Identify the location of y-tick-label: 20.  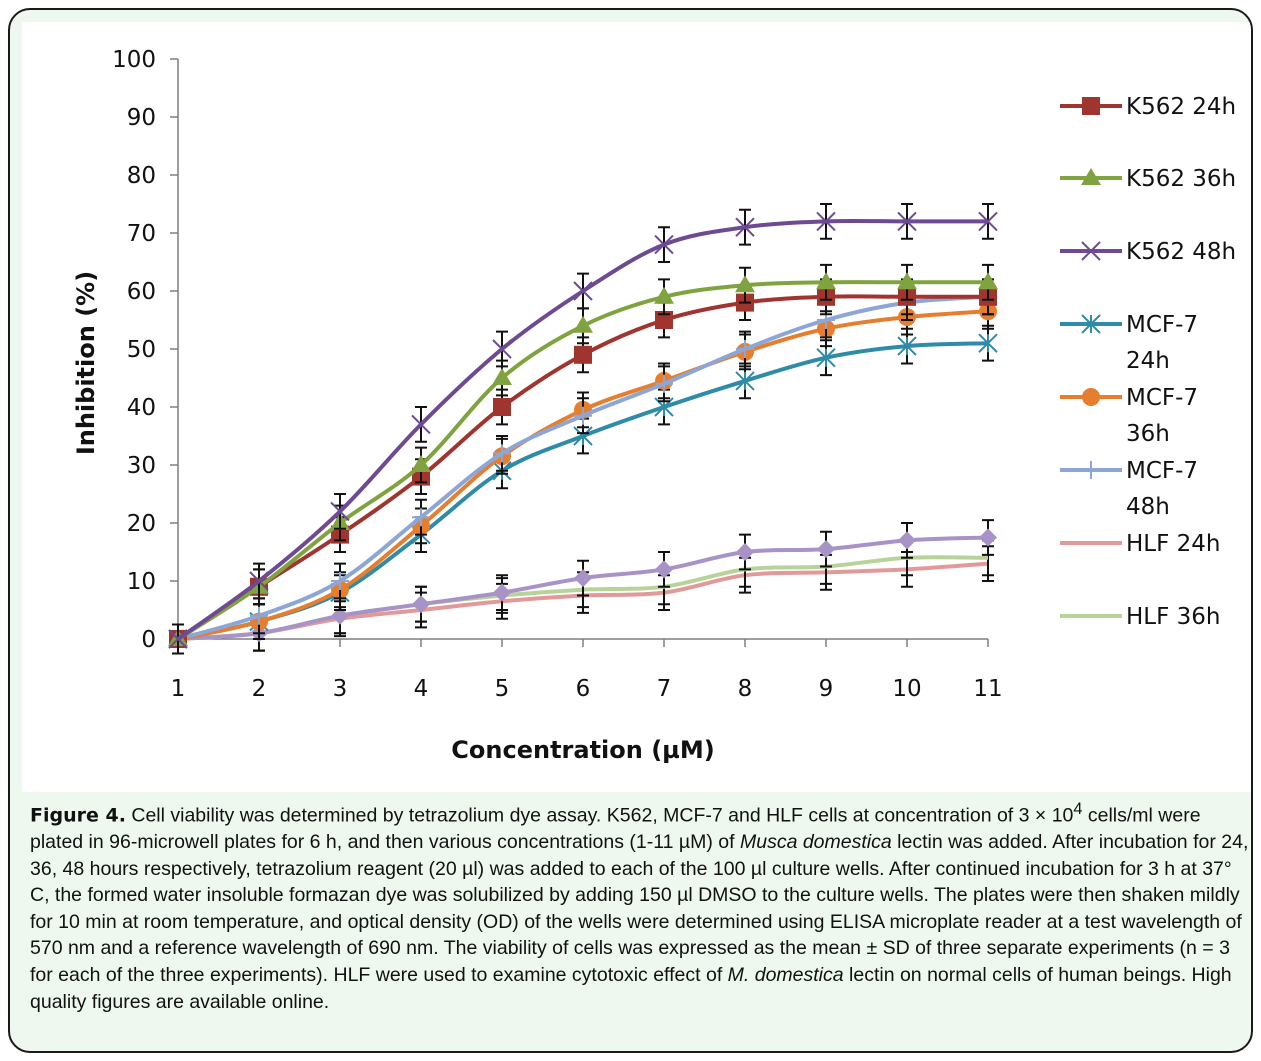
(141, 524).